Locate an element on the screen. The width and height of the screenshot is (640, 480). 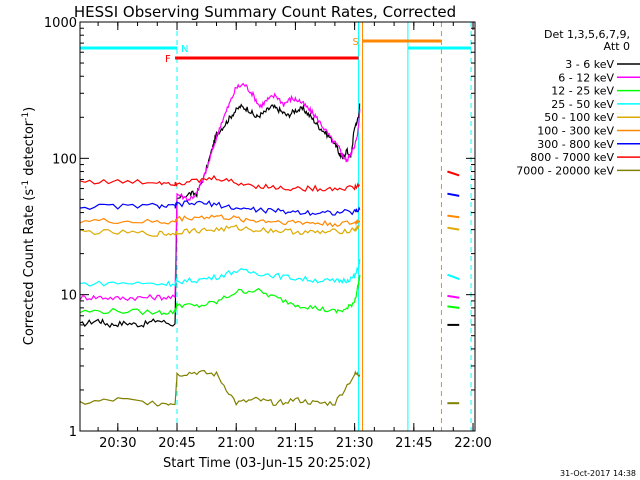
x-tick-label-20-30: 20:30 is located at coordinates (117, 443).